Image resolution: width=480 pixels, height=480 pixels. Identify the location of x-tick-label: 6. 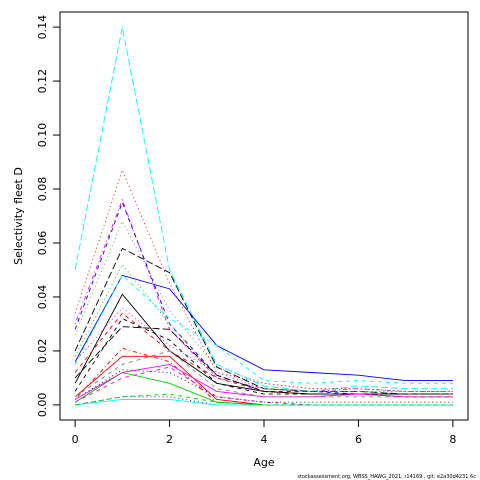
(358, 439).